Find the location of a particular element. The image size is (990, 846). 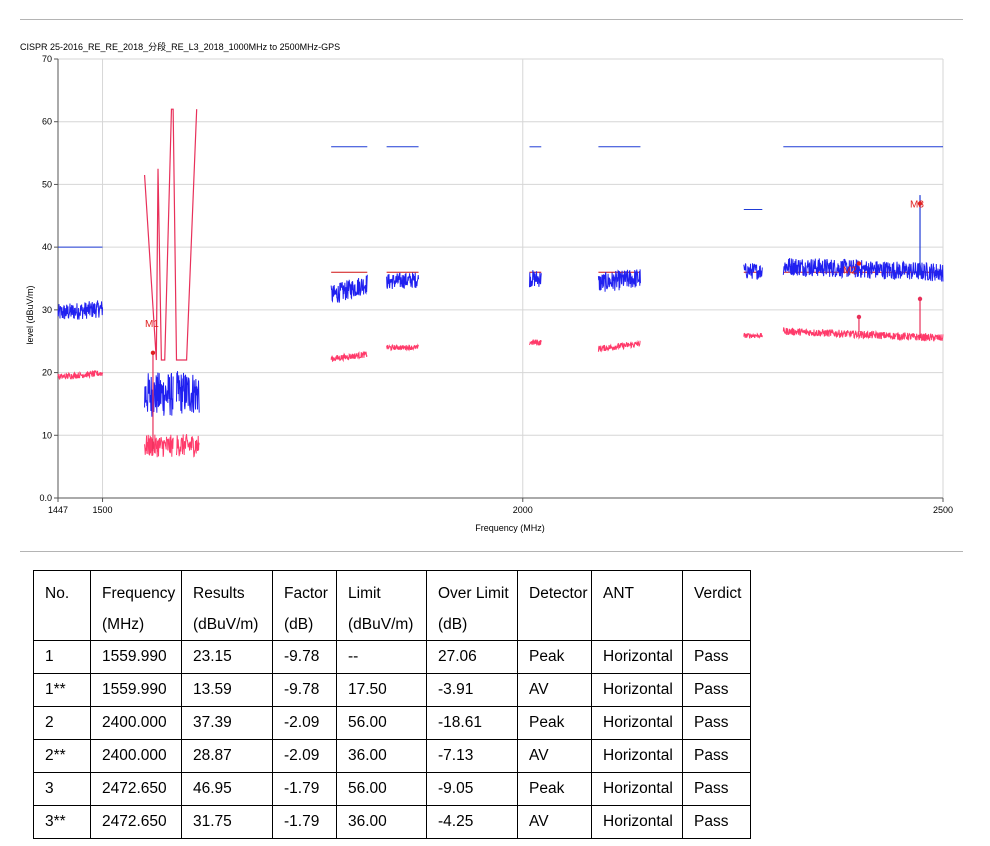

header-verdict: Verdict is located at coordinates (716, 605).